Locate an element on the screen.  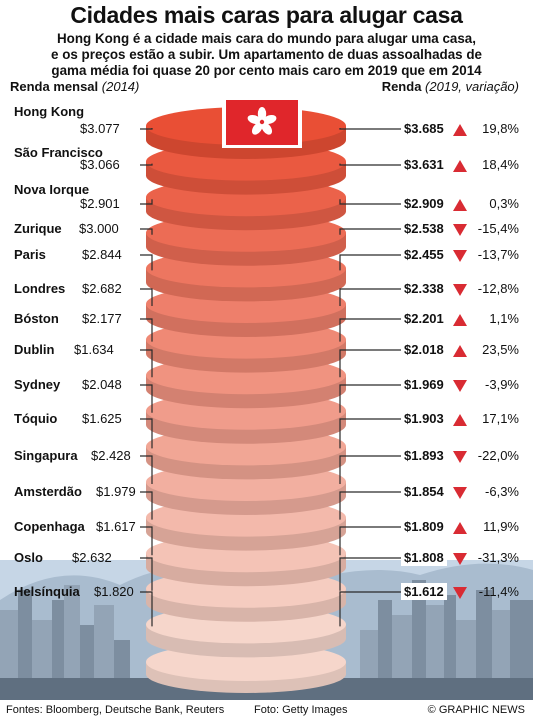
city-name: Copenhaga is located at coordinates (49, 526).